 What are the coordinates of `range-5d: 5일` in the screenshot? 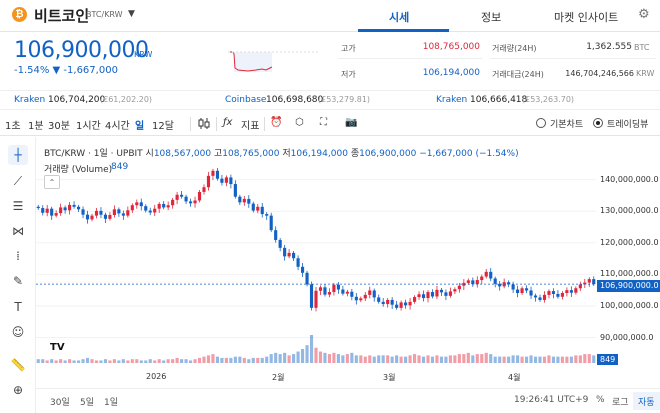 It's located at (87, 403).